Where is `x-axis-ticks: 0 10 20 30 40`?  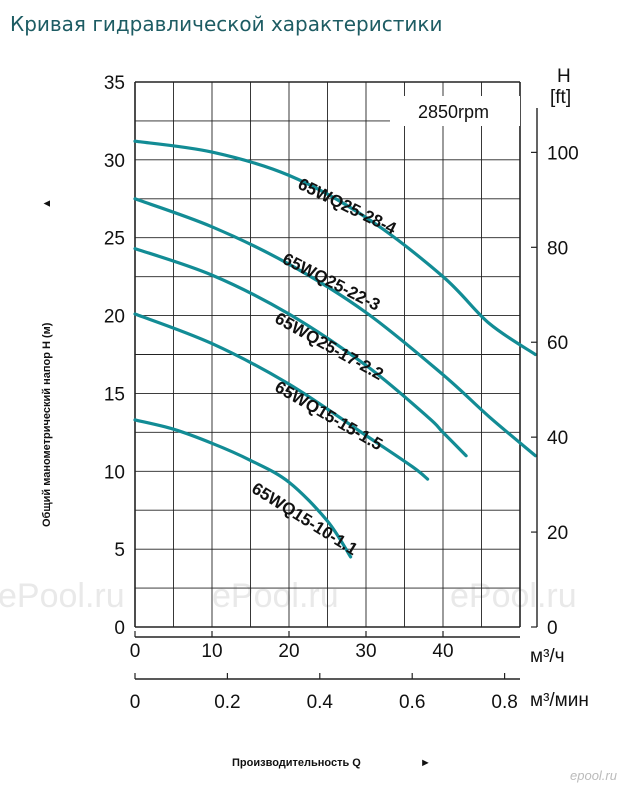 x-axis-ticks: 0 10 20 30 40 is located at coordinates (325, 646).